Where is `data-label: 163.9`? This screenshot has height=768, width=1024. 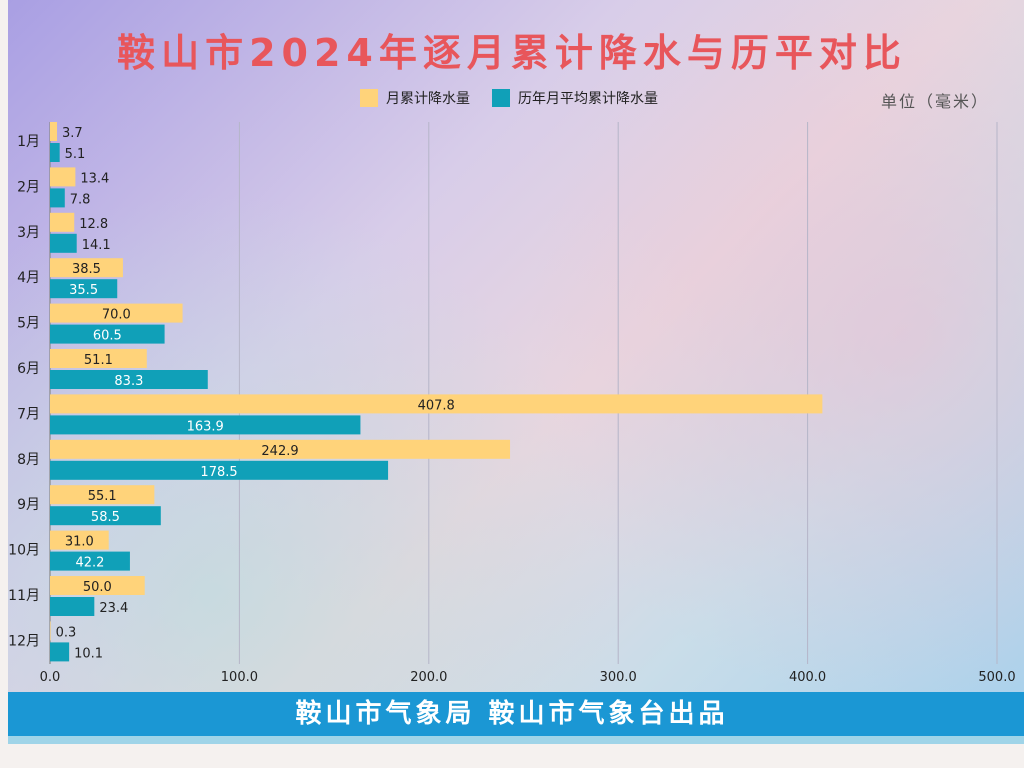
data-label: 163.9 is located at coordinates (205, 426).